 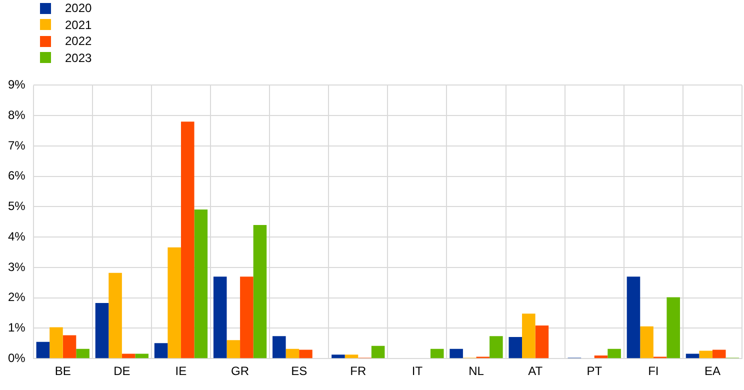 What do you see at coordinates (536, 371) in the screenshot?
I see `x-tick-label: AT` at bounding box center [536, 371].